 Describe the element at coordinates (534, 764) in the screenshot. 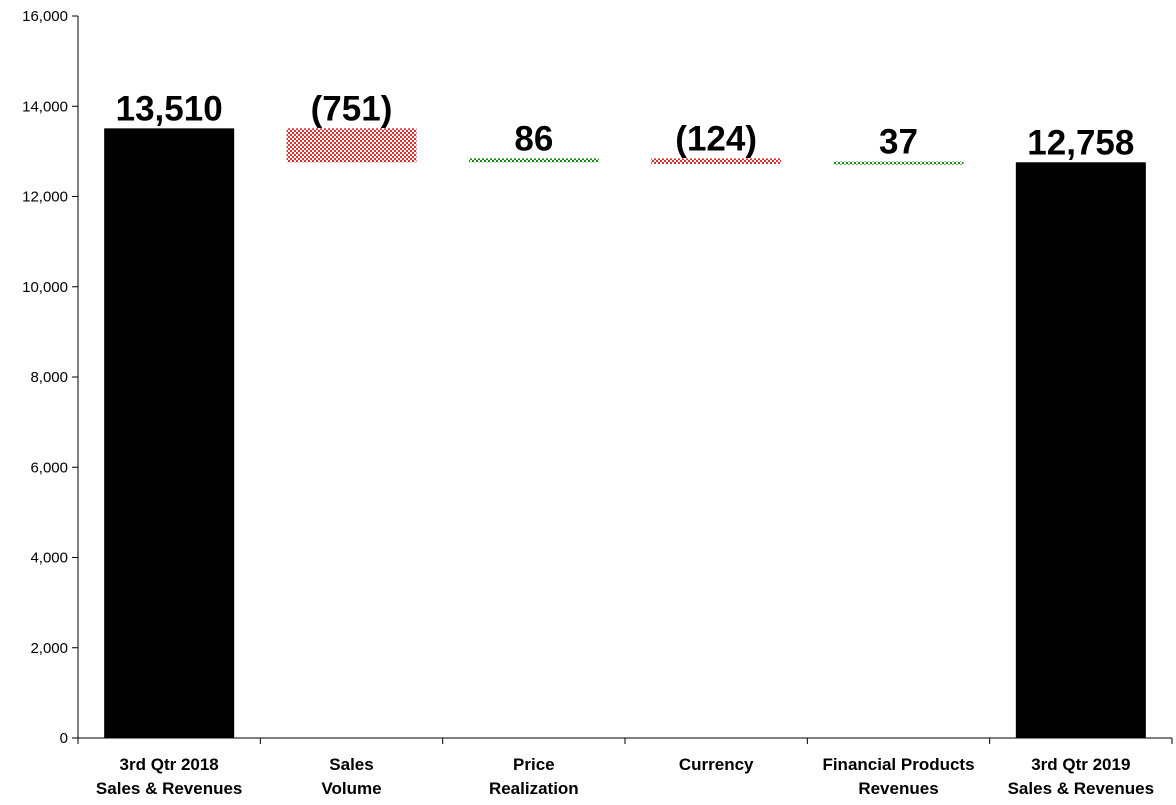

I see `category-label-line: Price` at that location.